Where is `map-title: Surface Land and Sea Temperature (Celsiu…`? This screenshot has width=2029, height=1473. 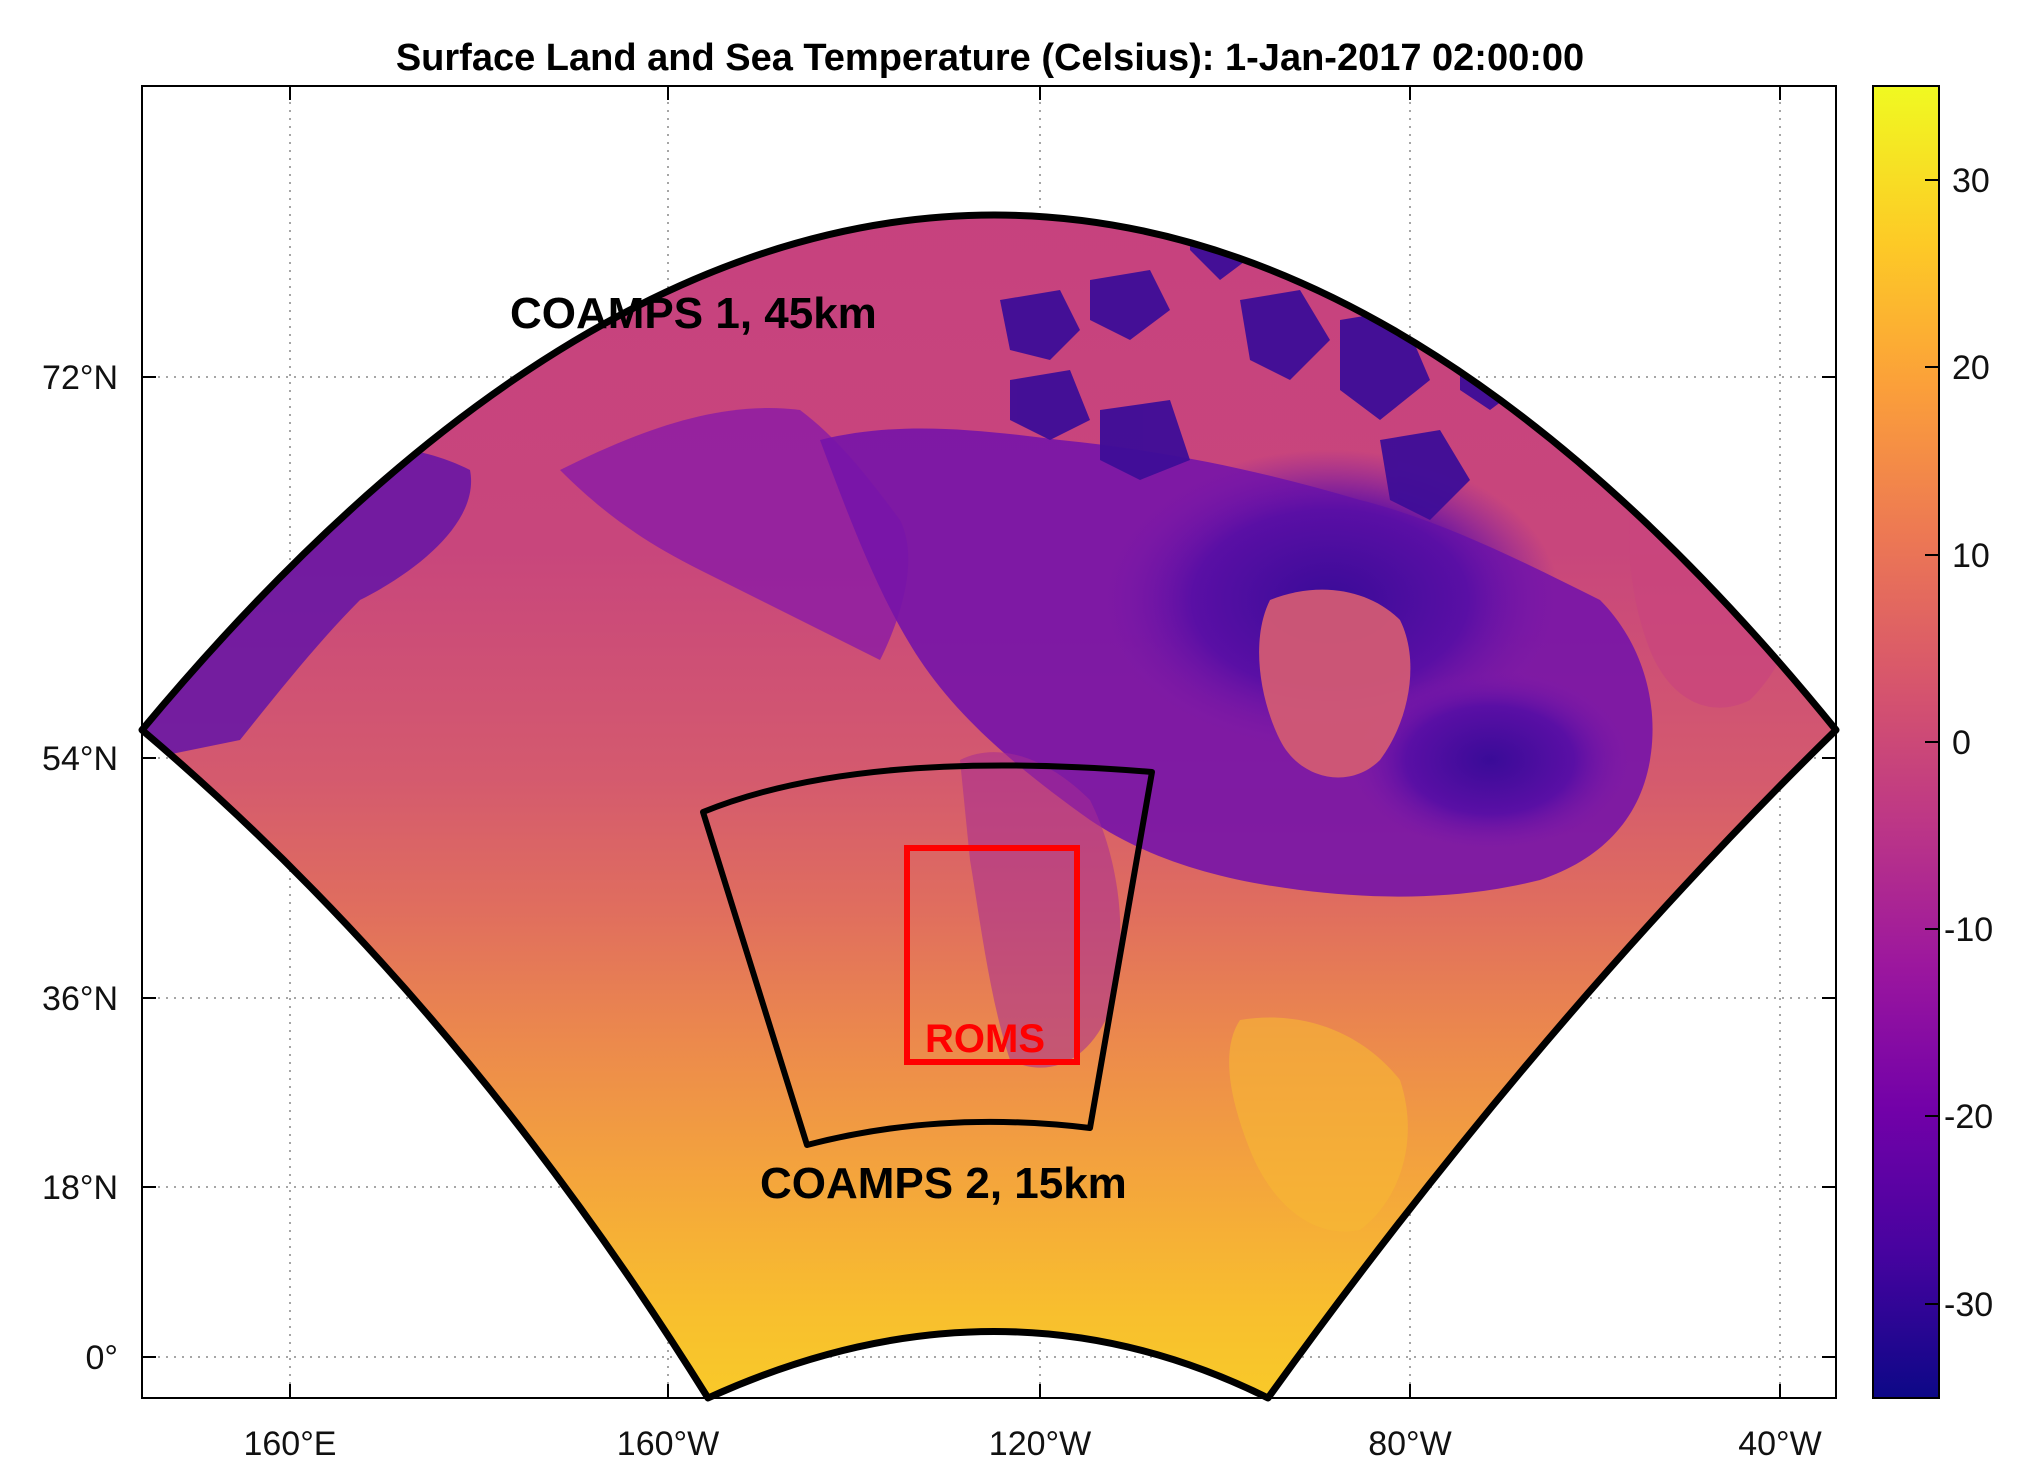
map-title: Surface Land and Sea Temperature (Celsiu… is located at coordinates (990, 58).